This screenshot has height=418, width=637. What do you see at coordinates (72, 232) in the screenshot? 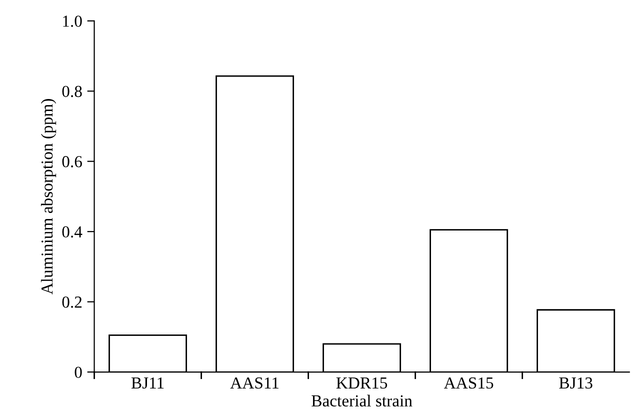
I see `y-tick-label: 0.4` at bounding box center [72, 232].